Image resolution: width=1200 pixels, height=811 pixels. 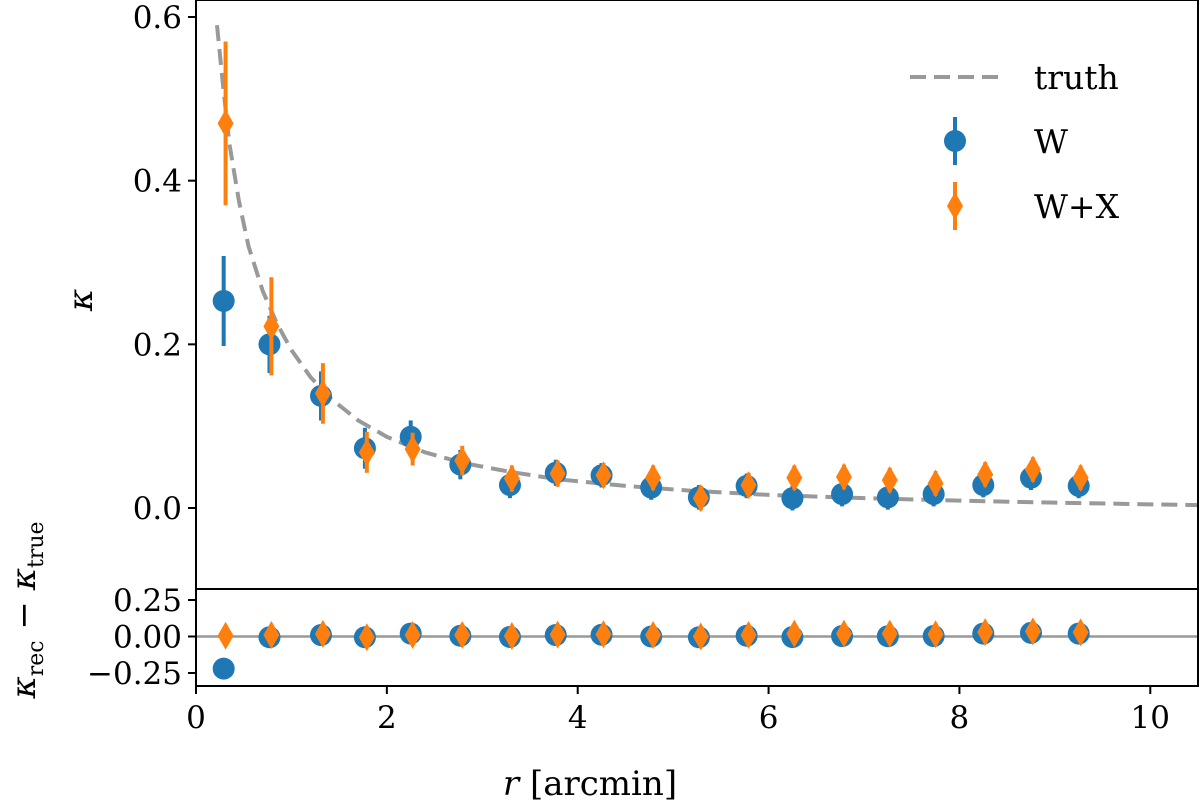 What do you see at coordinates (157, 509) in the screenshot?
I see `main-y-tick-label: 0.0` at bounding box center [157, 509].